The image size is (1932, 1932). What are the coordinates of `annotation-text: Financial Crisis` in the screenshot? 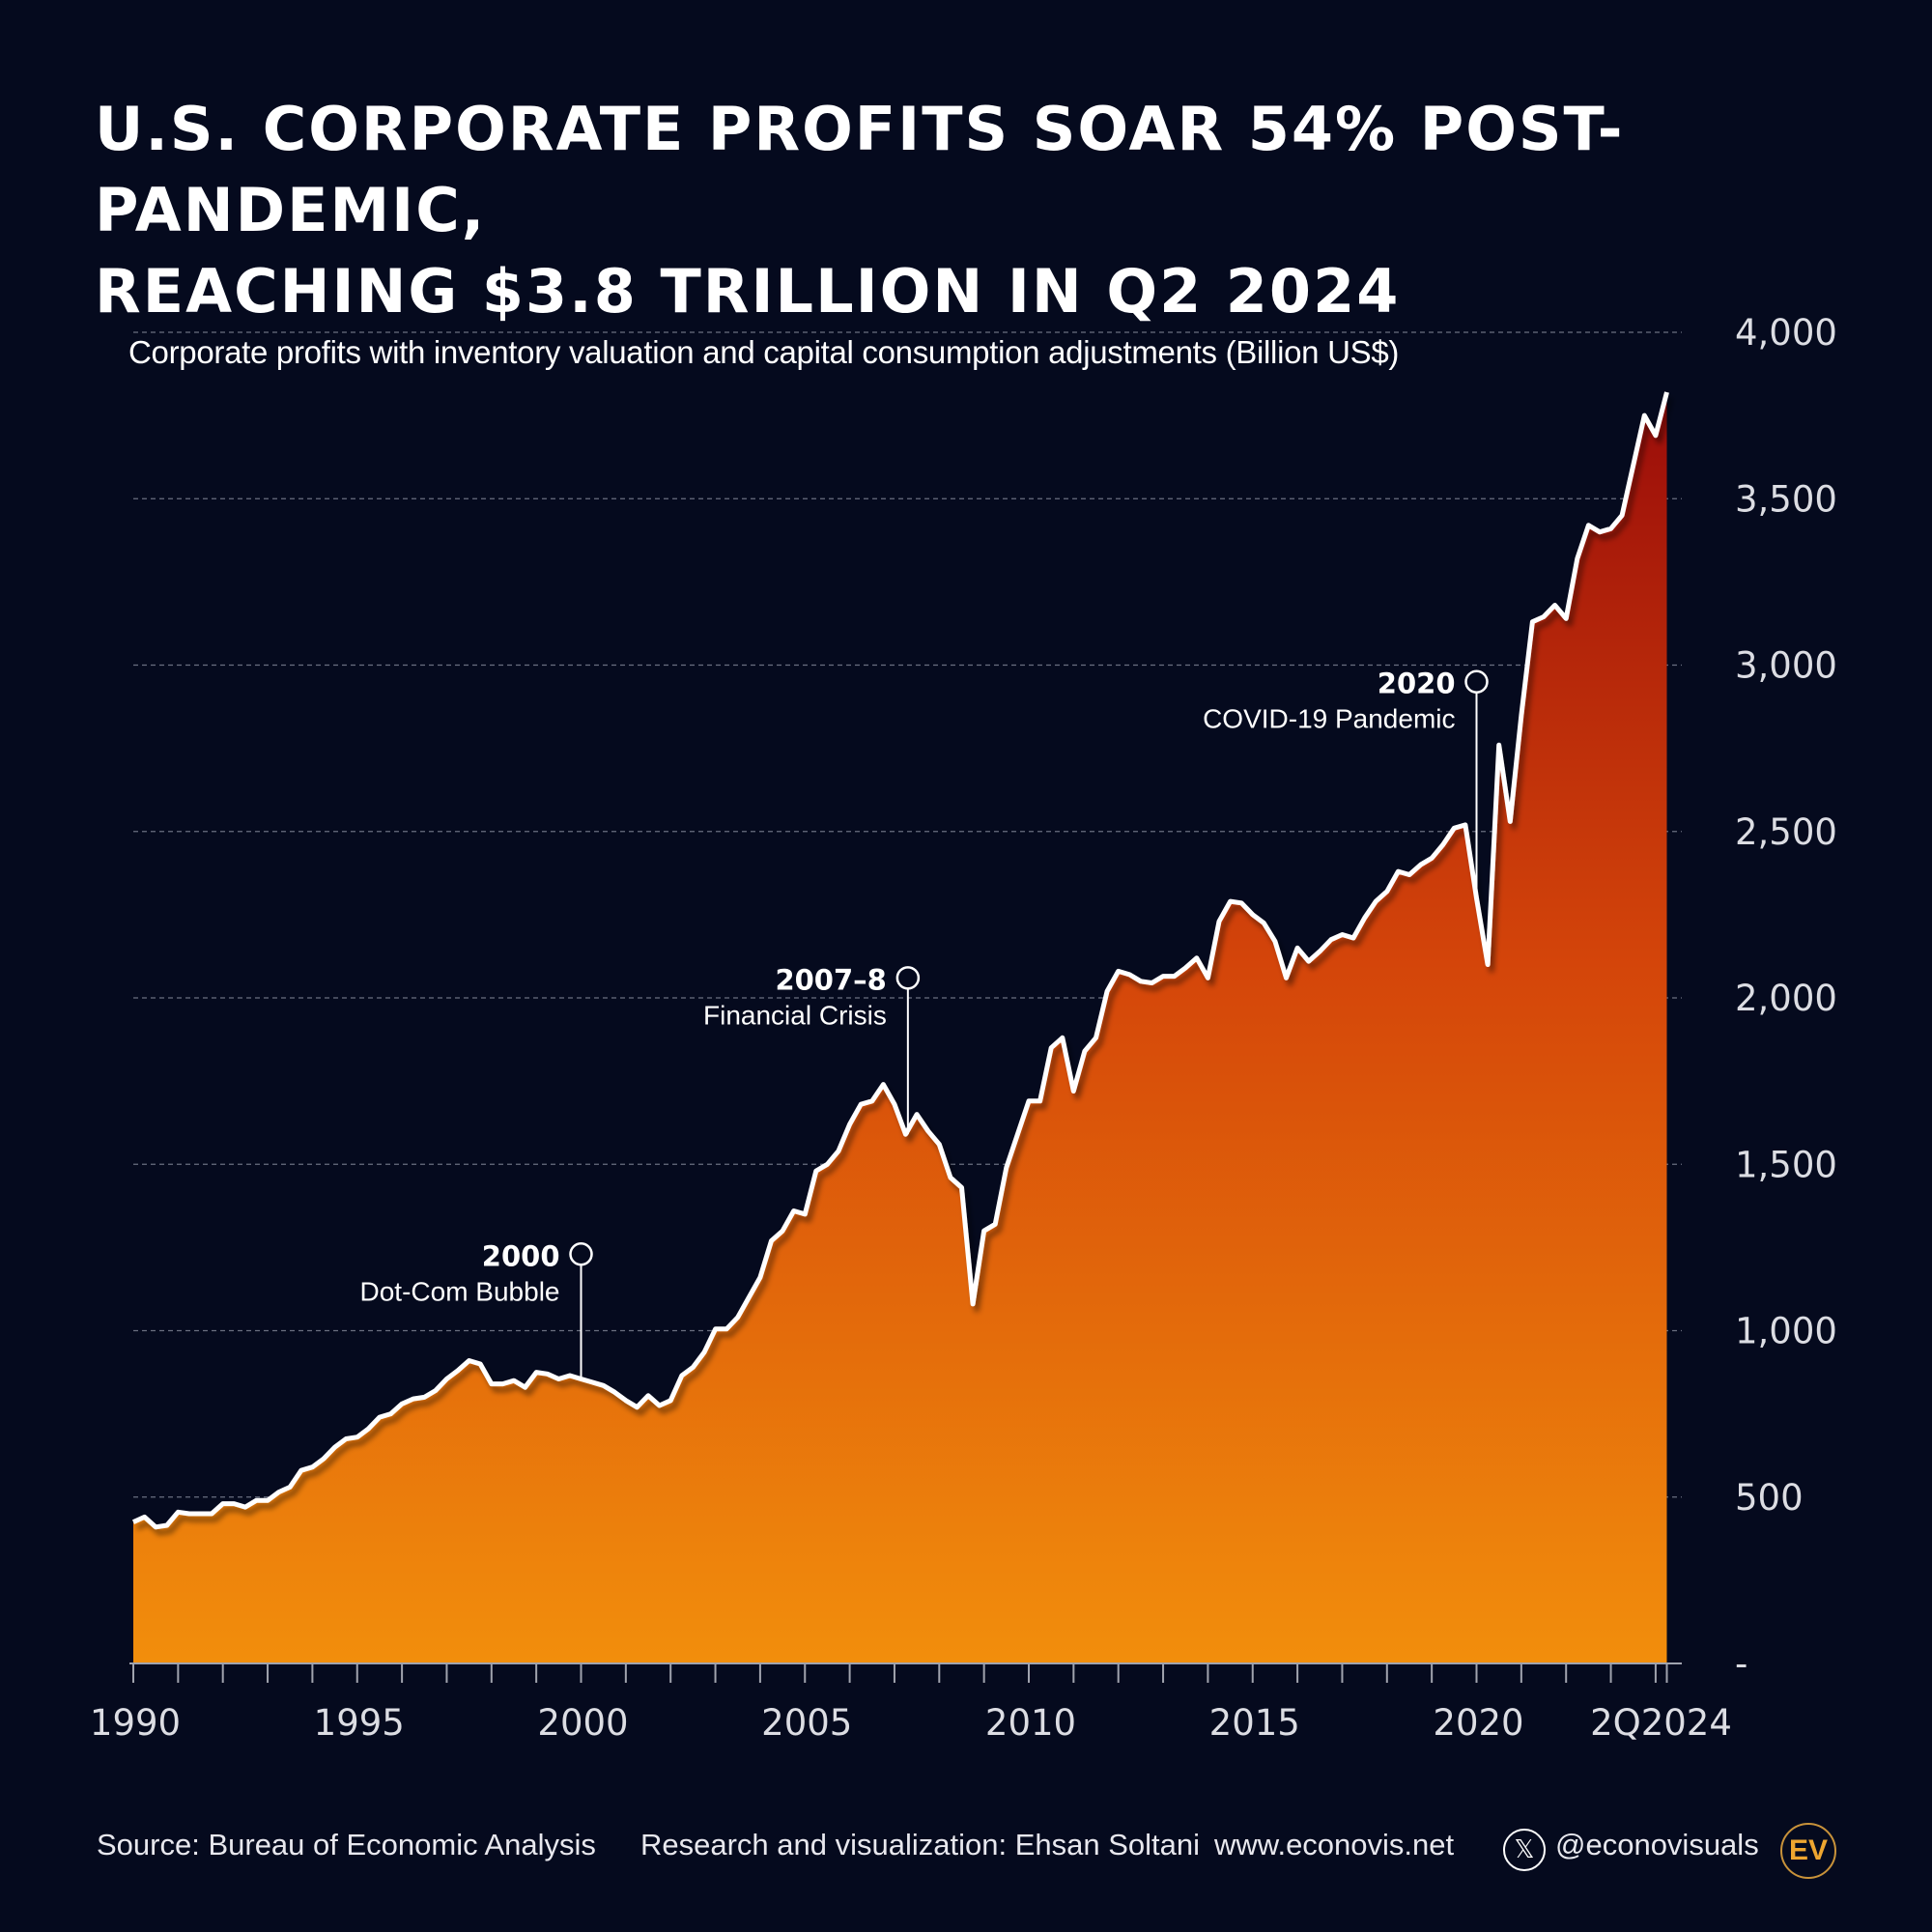 It's located at (795, 1015).